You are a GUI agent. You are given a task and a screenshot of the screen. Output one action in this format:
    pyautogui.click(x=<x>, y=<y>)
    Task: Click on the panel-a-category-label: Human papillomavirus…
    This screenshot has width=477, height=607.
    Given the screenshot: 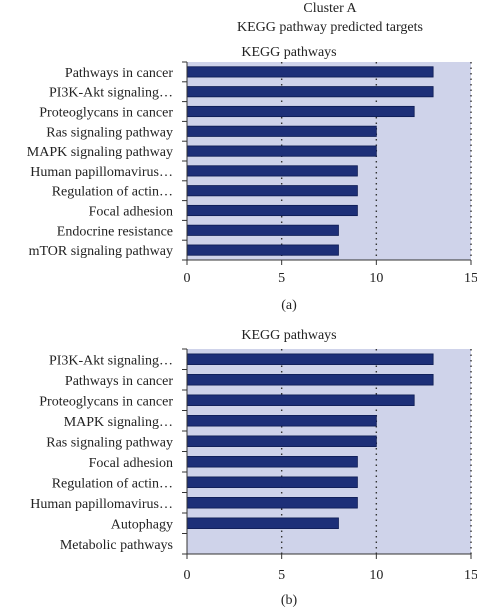 What is the action you would take?
    pyautogui.click(x=101, y=172)
    